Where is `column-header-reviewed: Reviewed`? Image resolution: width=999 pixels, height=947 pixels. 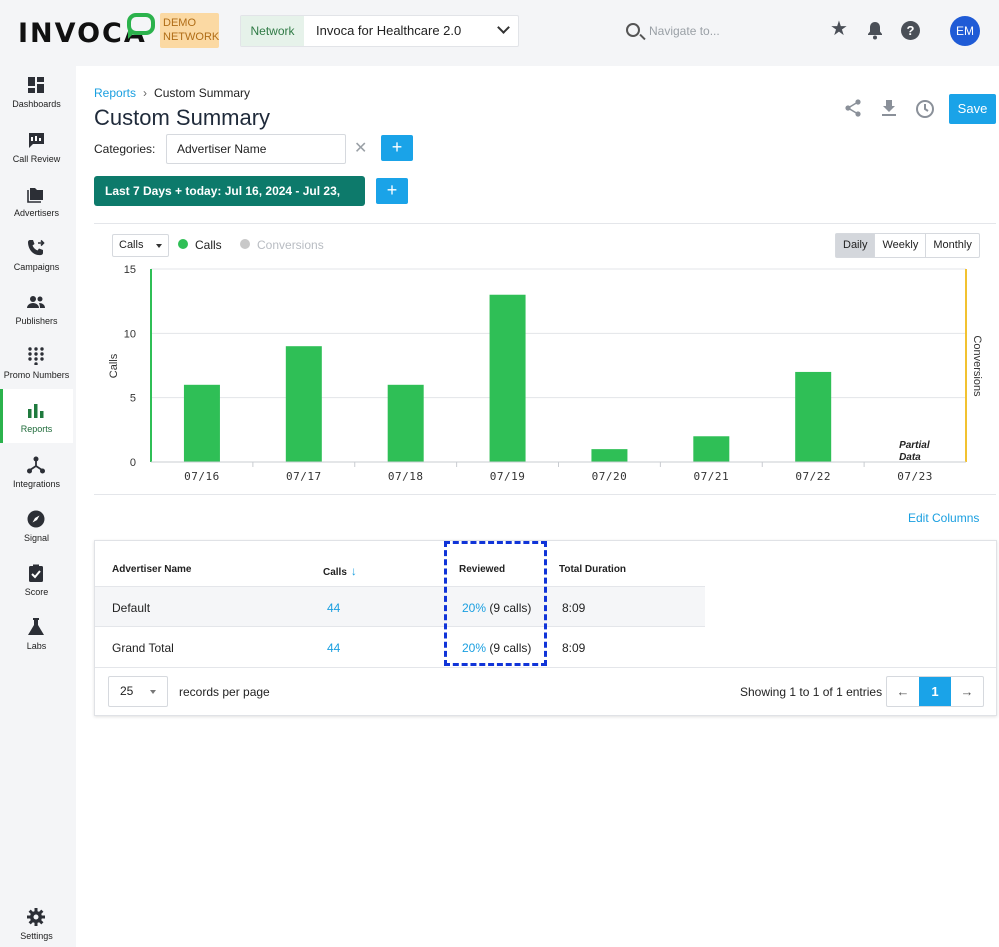
column-header-reviewed: Reviewed is located at coordinates (482, 569).